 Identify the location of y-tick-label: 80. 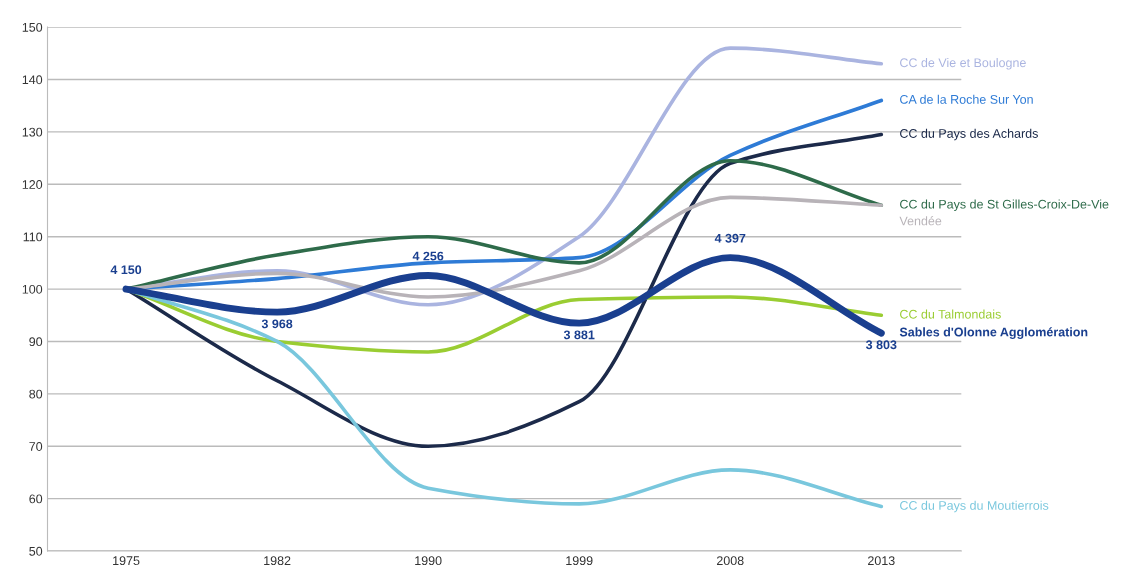
(36, 394).